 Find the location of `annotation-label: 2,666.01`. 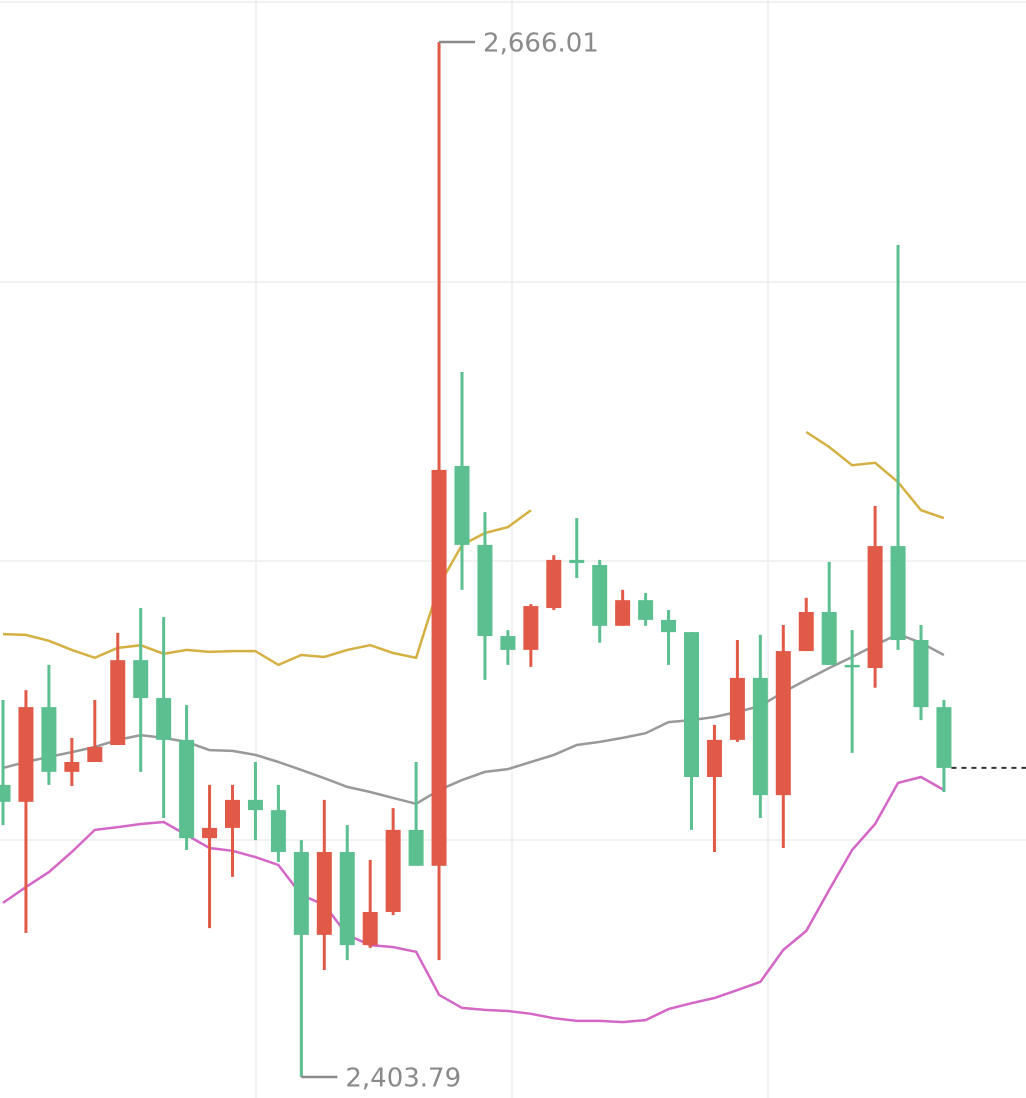

annotation-label: 2,666.01 is located at coordinates (541, 43).